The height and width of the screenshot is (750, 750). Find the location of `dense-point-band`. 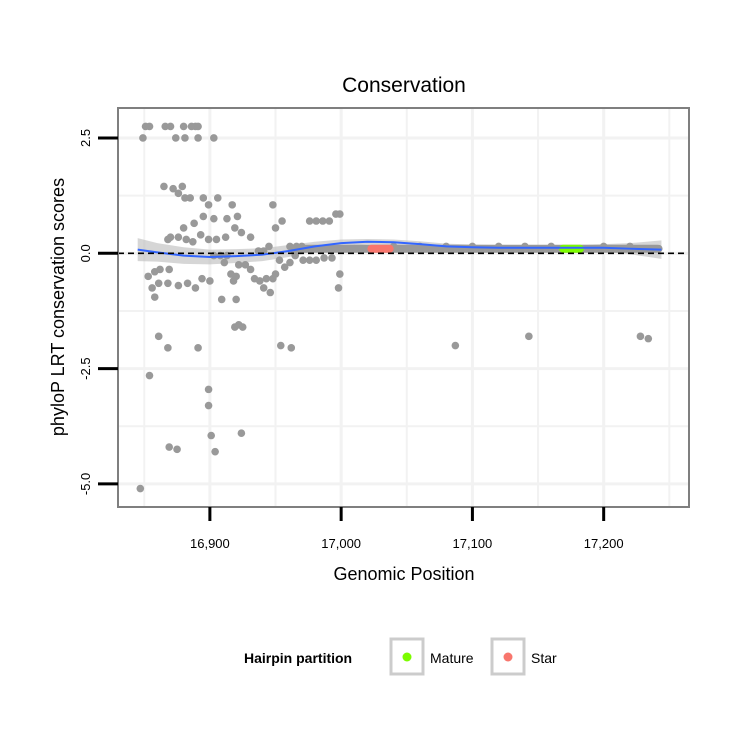

dense-point-band is located at coordinates (380, 248).